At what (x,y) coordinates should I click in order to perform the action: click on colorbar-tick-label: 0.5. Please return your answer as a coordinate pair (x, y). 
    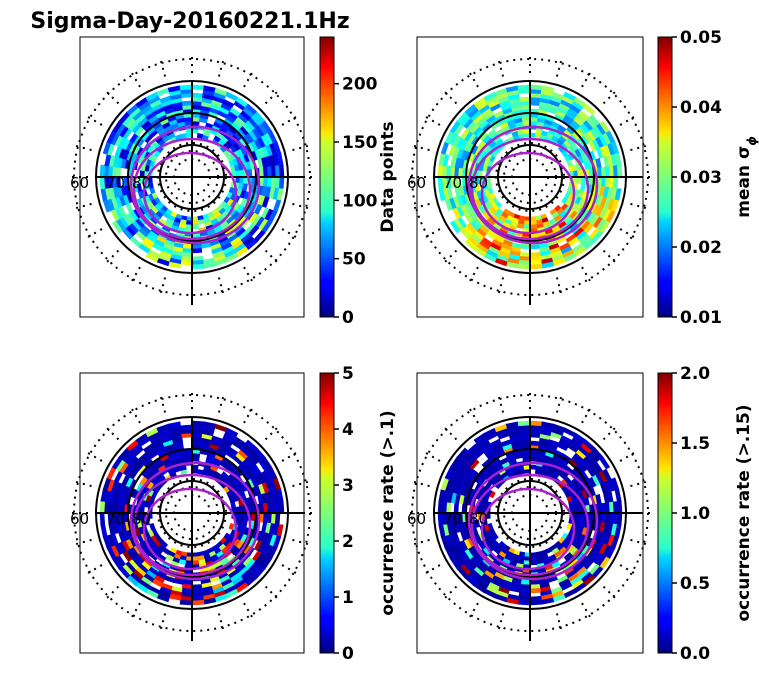
    Looking at the image, I should click on (695, 584).